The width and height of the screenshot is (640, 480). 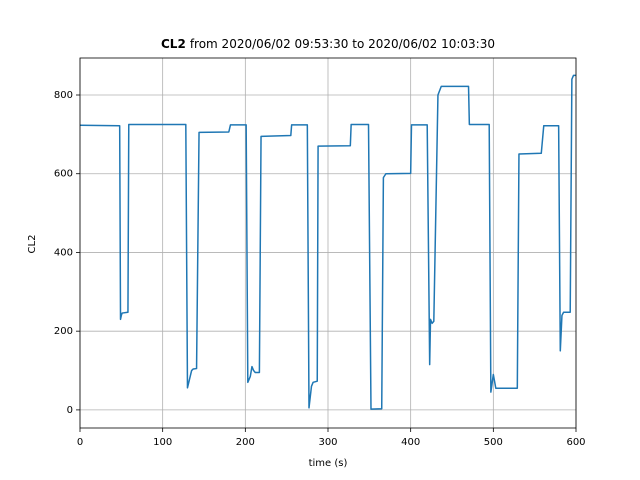 What do you see at coordinates (80, 442) in the screenshot?
I see `x-tick-label: 0` at bounding box center [80, 442].